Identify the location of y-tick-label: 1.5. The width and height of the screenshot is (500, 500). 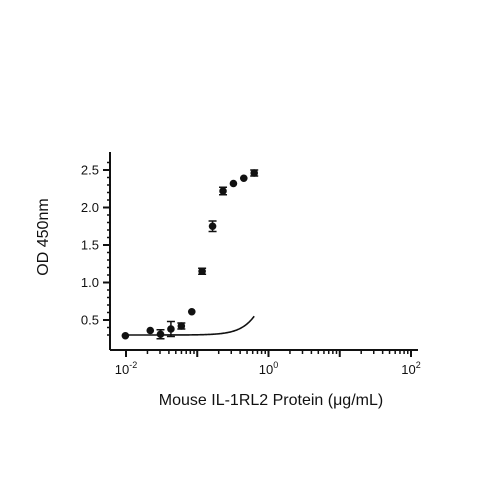
(90, 245).